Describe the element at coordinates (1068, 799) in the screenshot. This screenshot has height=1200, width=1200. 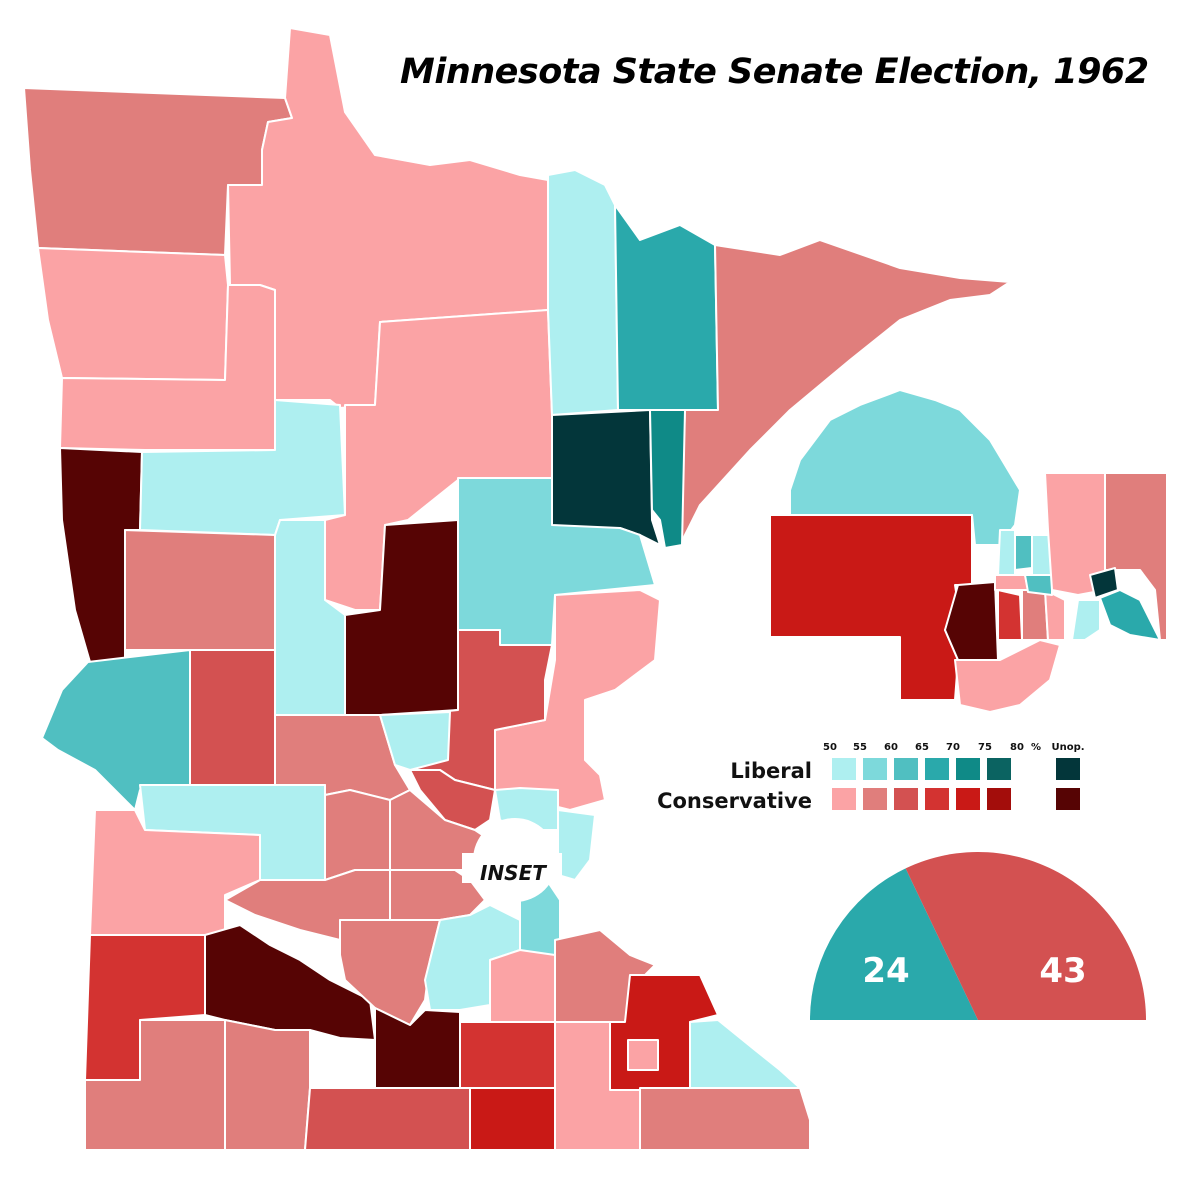
I see `legend-swatch-conservative-unopposed` at that location.